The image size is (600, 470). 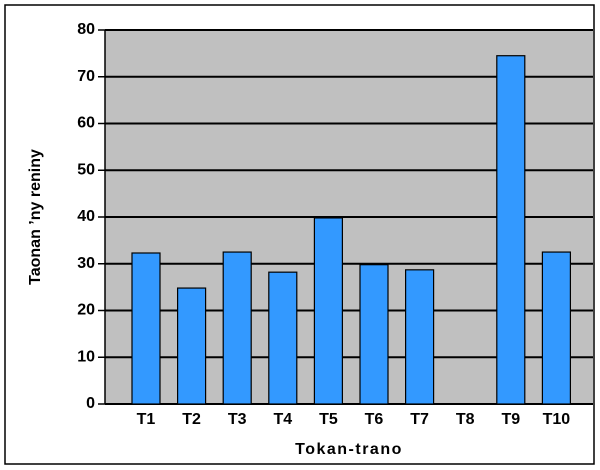 I want to click on x-tick-label: T5, so click(x=328, y=419).